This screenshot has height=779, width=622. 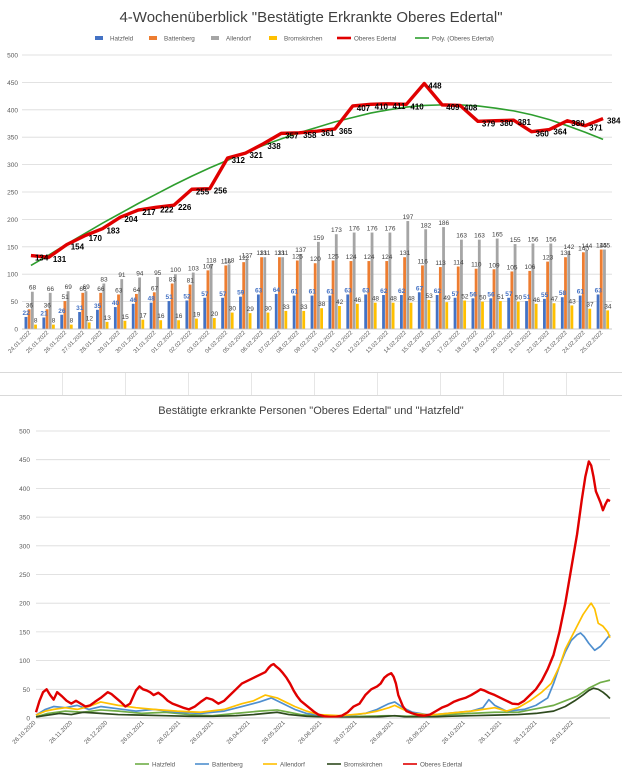 What do you see at coordinates (512, 267) in the screenshot?
I see `data-label-battenberg: 105` at bounding box center [512, 267].